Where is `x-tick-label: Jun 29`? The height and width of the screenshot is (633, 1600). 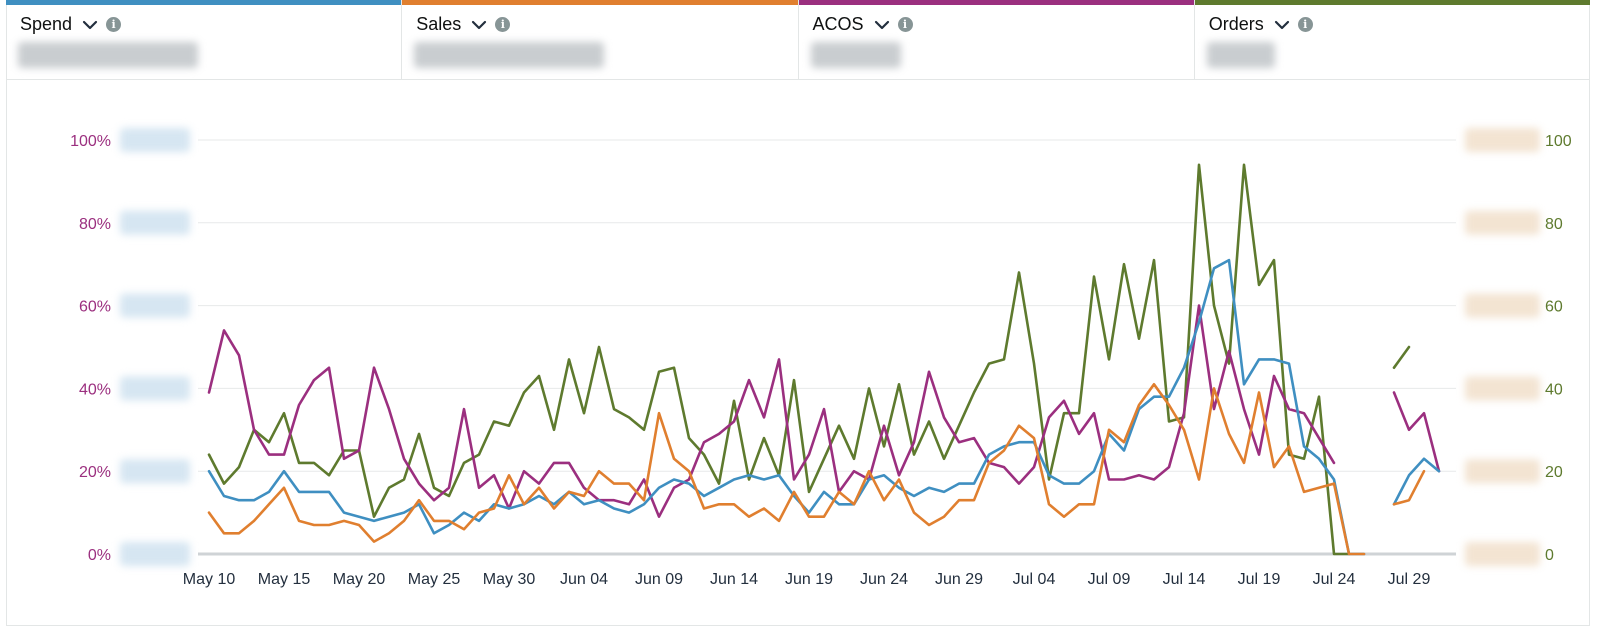 x-tick-label: Jun 29 is located at coordinates (959, 579).